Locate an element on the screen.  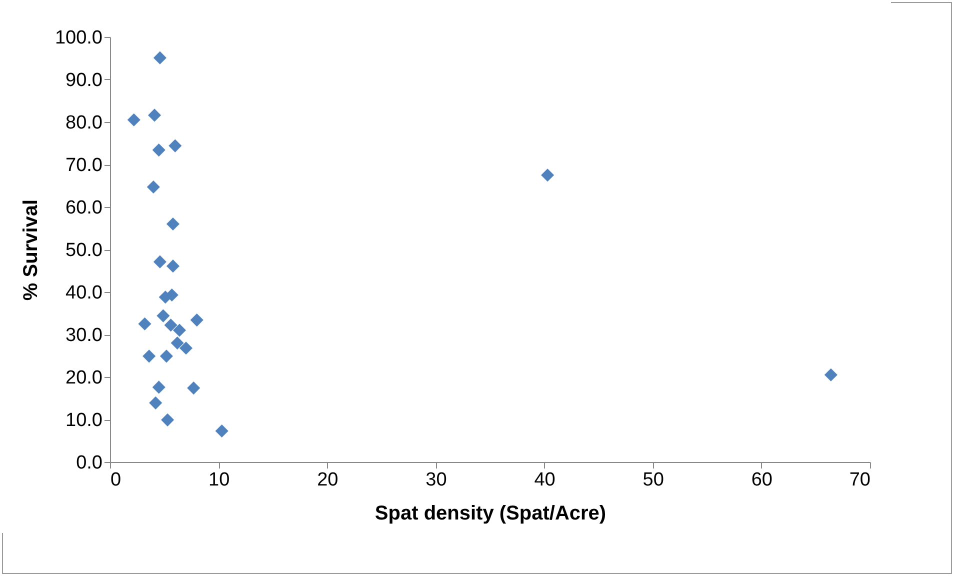
y-tick-label: 80.0 is located at coordinates (84, 123).